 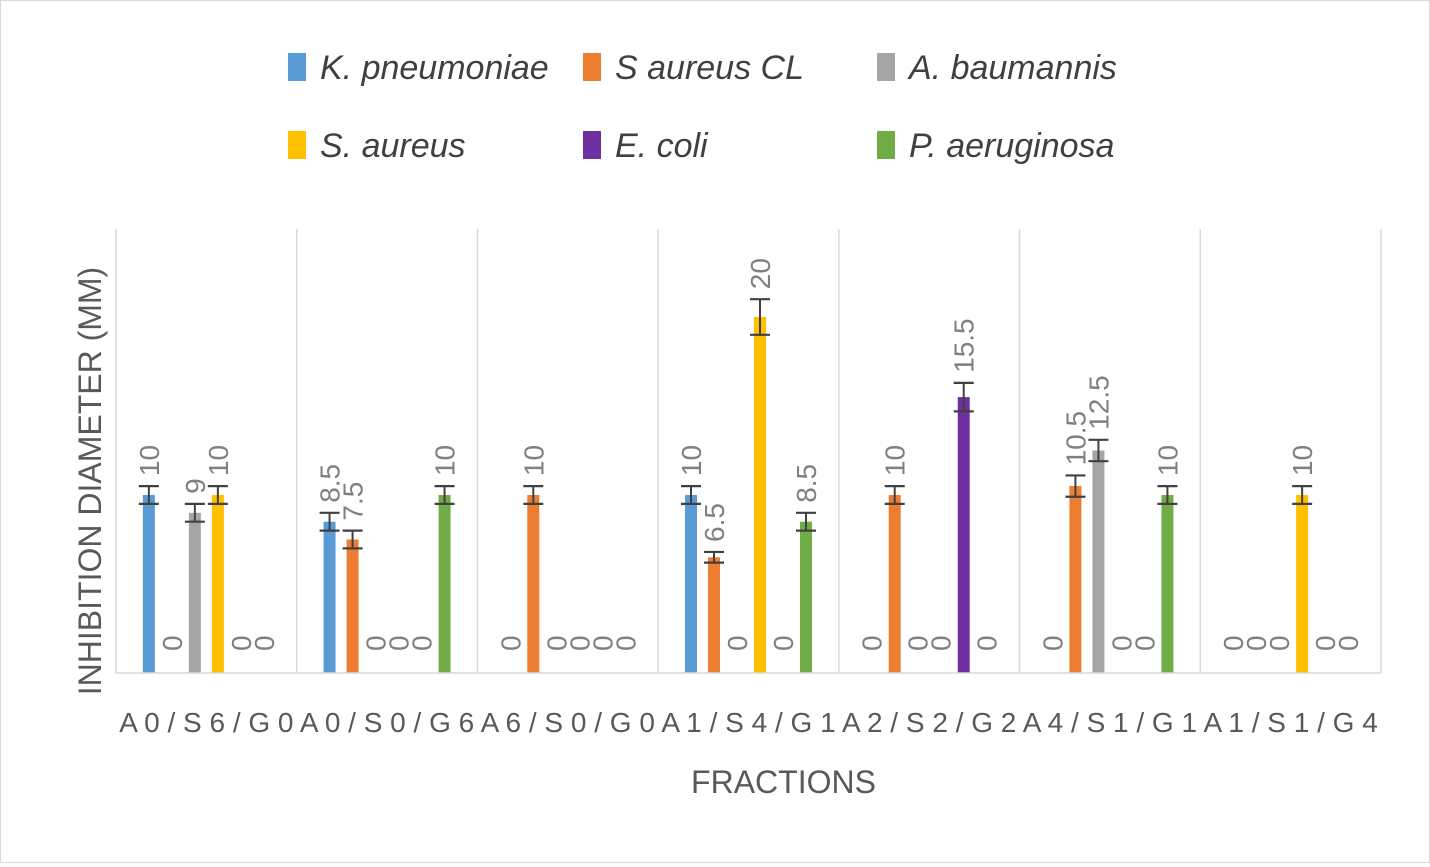 I want to click on x-tick-label: A 0 / S 0 / G 6, so click(x=387, y=722).